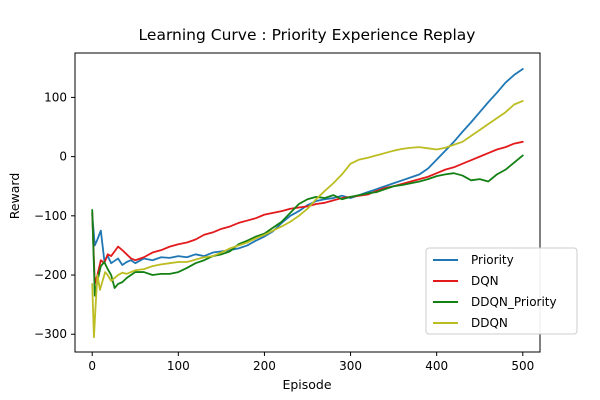 This screenshot has height=400, width=600. Describe the element at coordinates (264, 366) in the screenshot. I see `x-tick-label: 200` at that location.